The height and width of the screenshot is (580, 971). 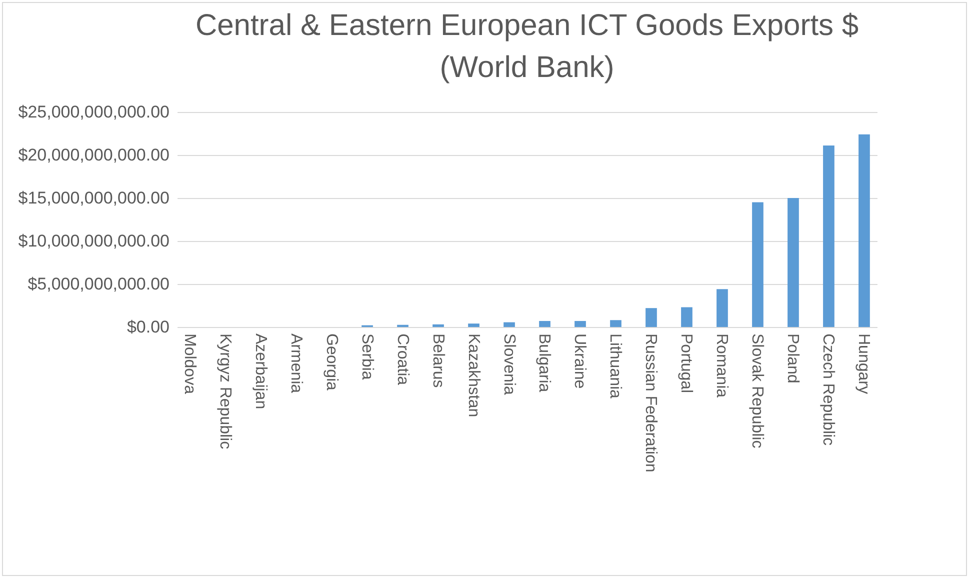 I want to click on x-tick-label: Croatia, so click(x=402, y=360).